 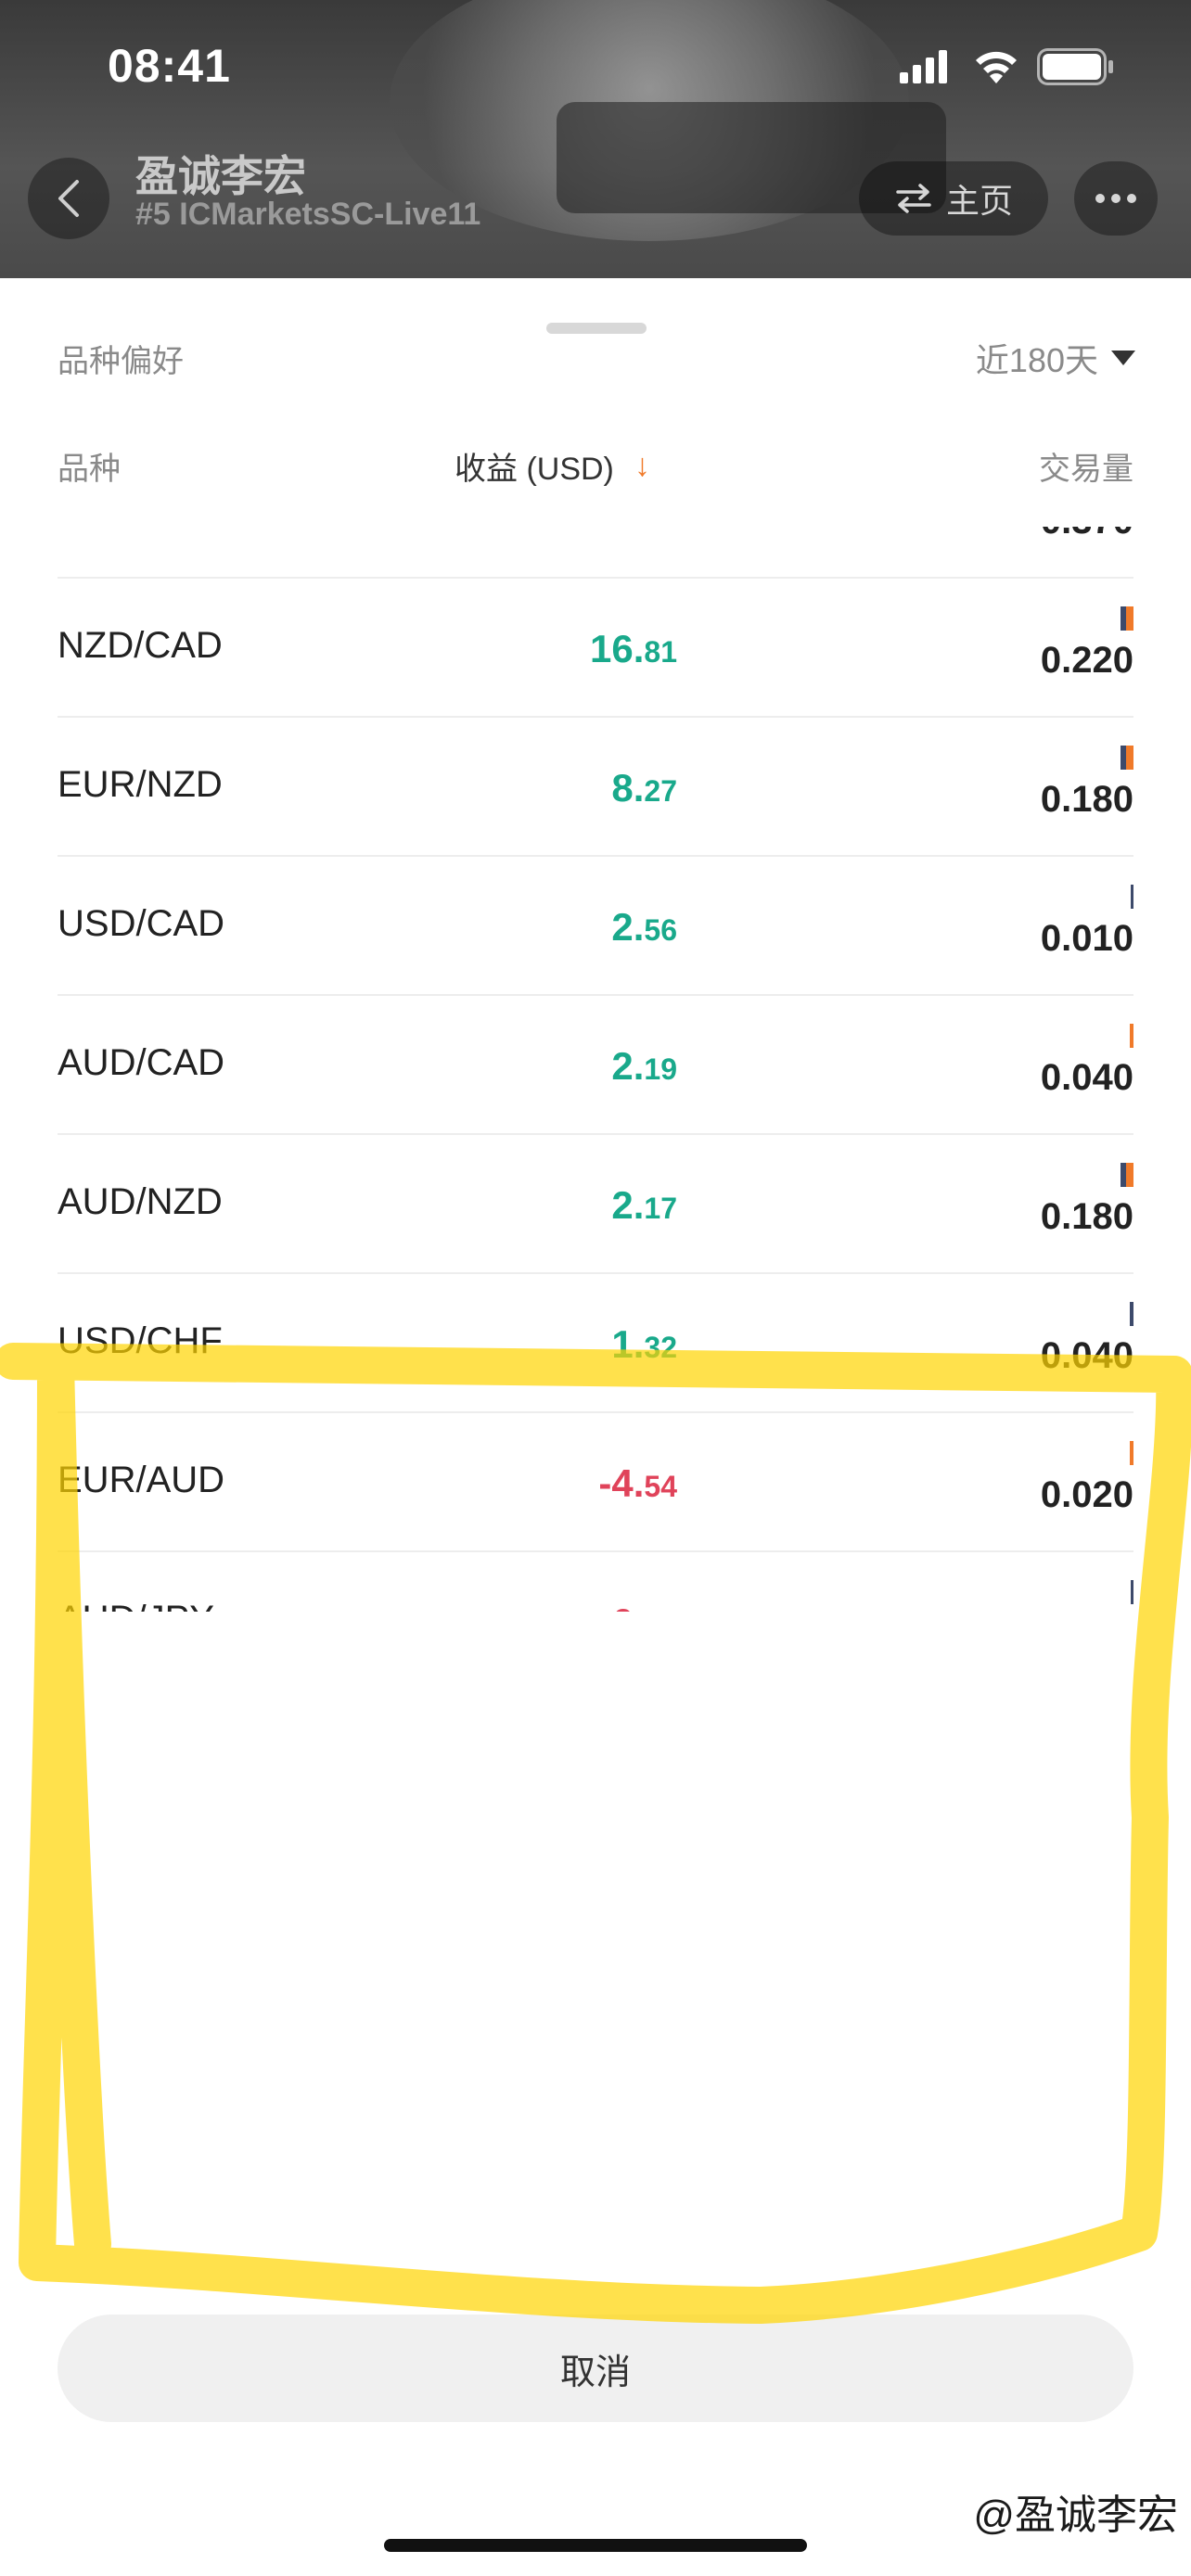 I want to click on row-symbol: AUD/NZD, so click(x=140, y=1202).